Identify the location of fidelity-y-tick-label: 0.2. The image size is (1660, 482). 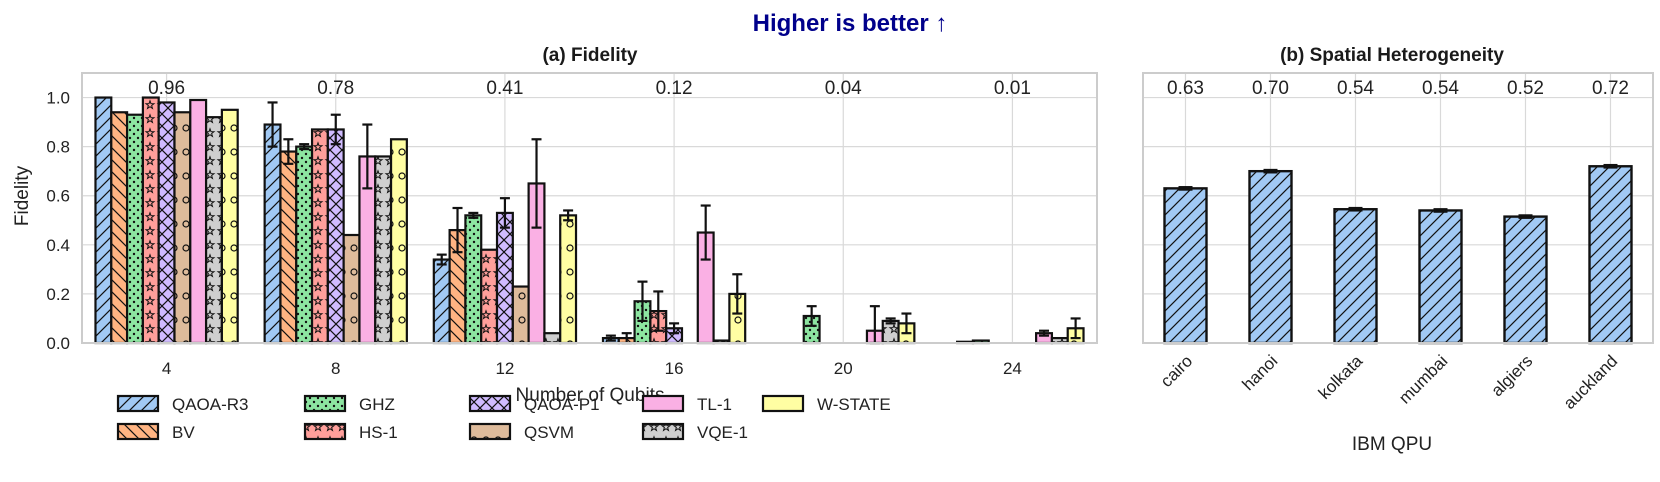
(58, 294).